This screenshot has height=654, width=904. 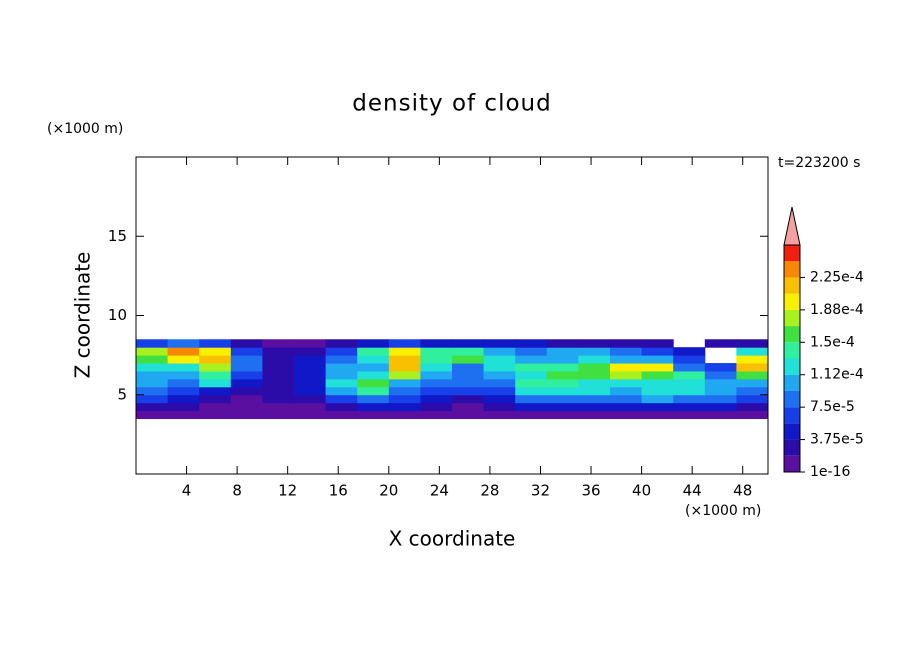 I want to click on x-tick-label: 40, so click(x=641, y=491).